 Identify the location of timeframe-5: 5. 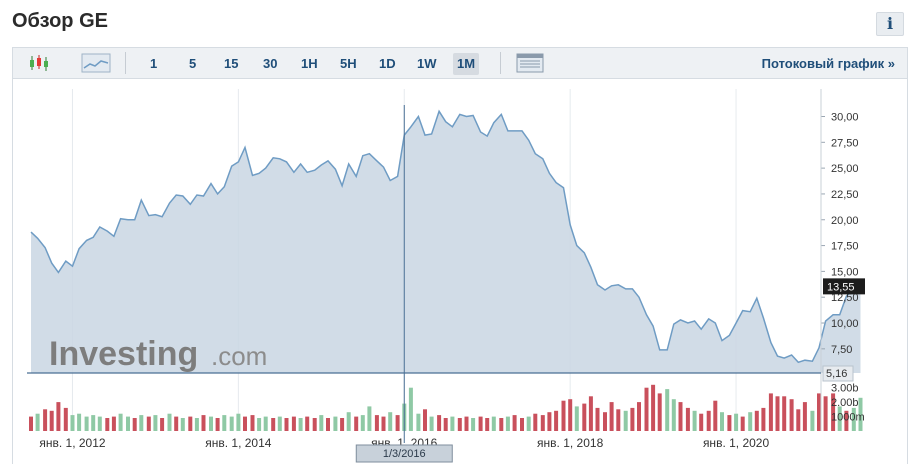
(193, 63).